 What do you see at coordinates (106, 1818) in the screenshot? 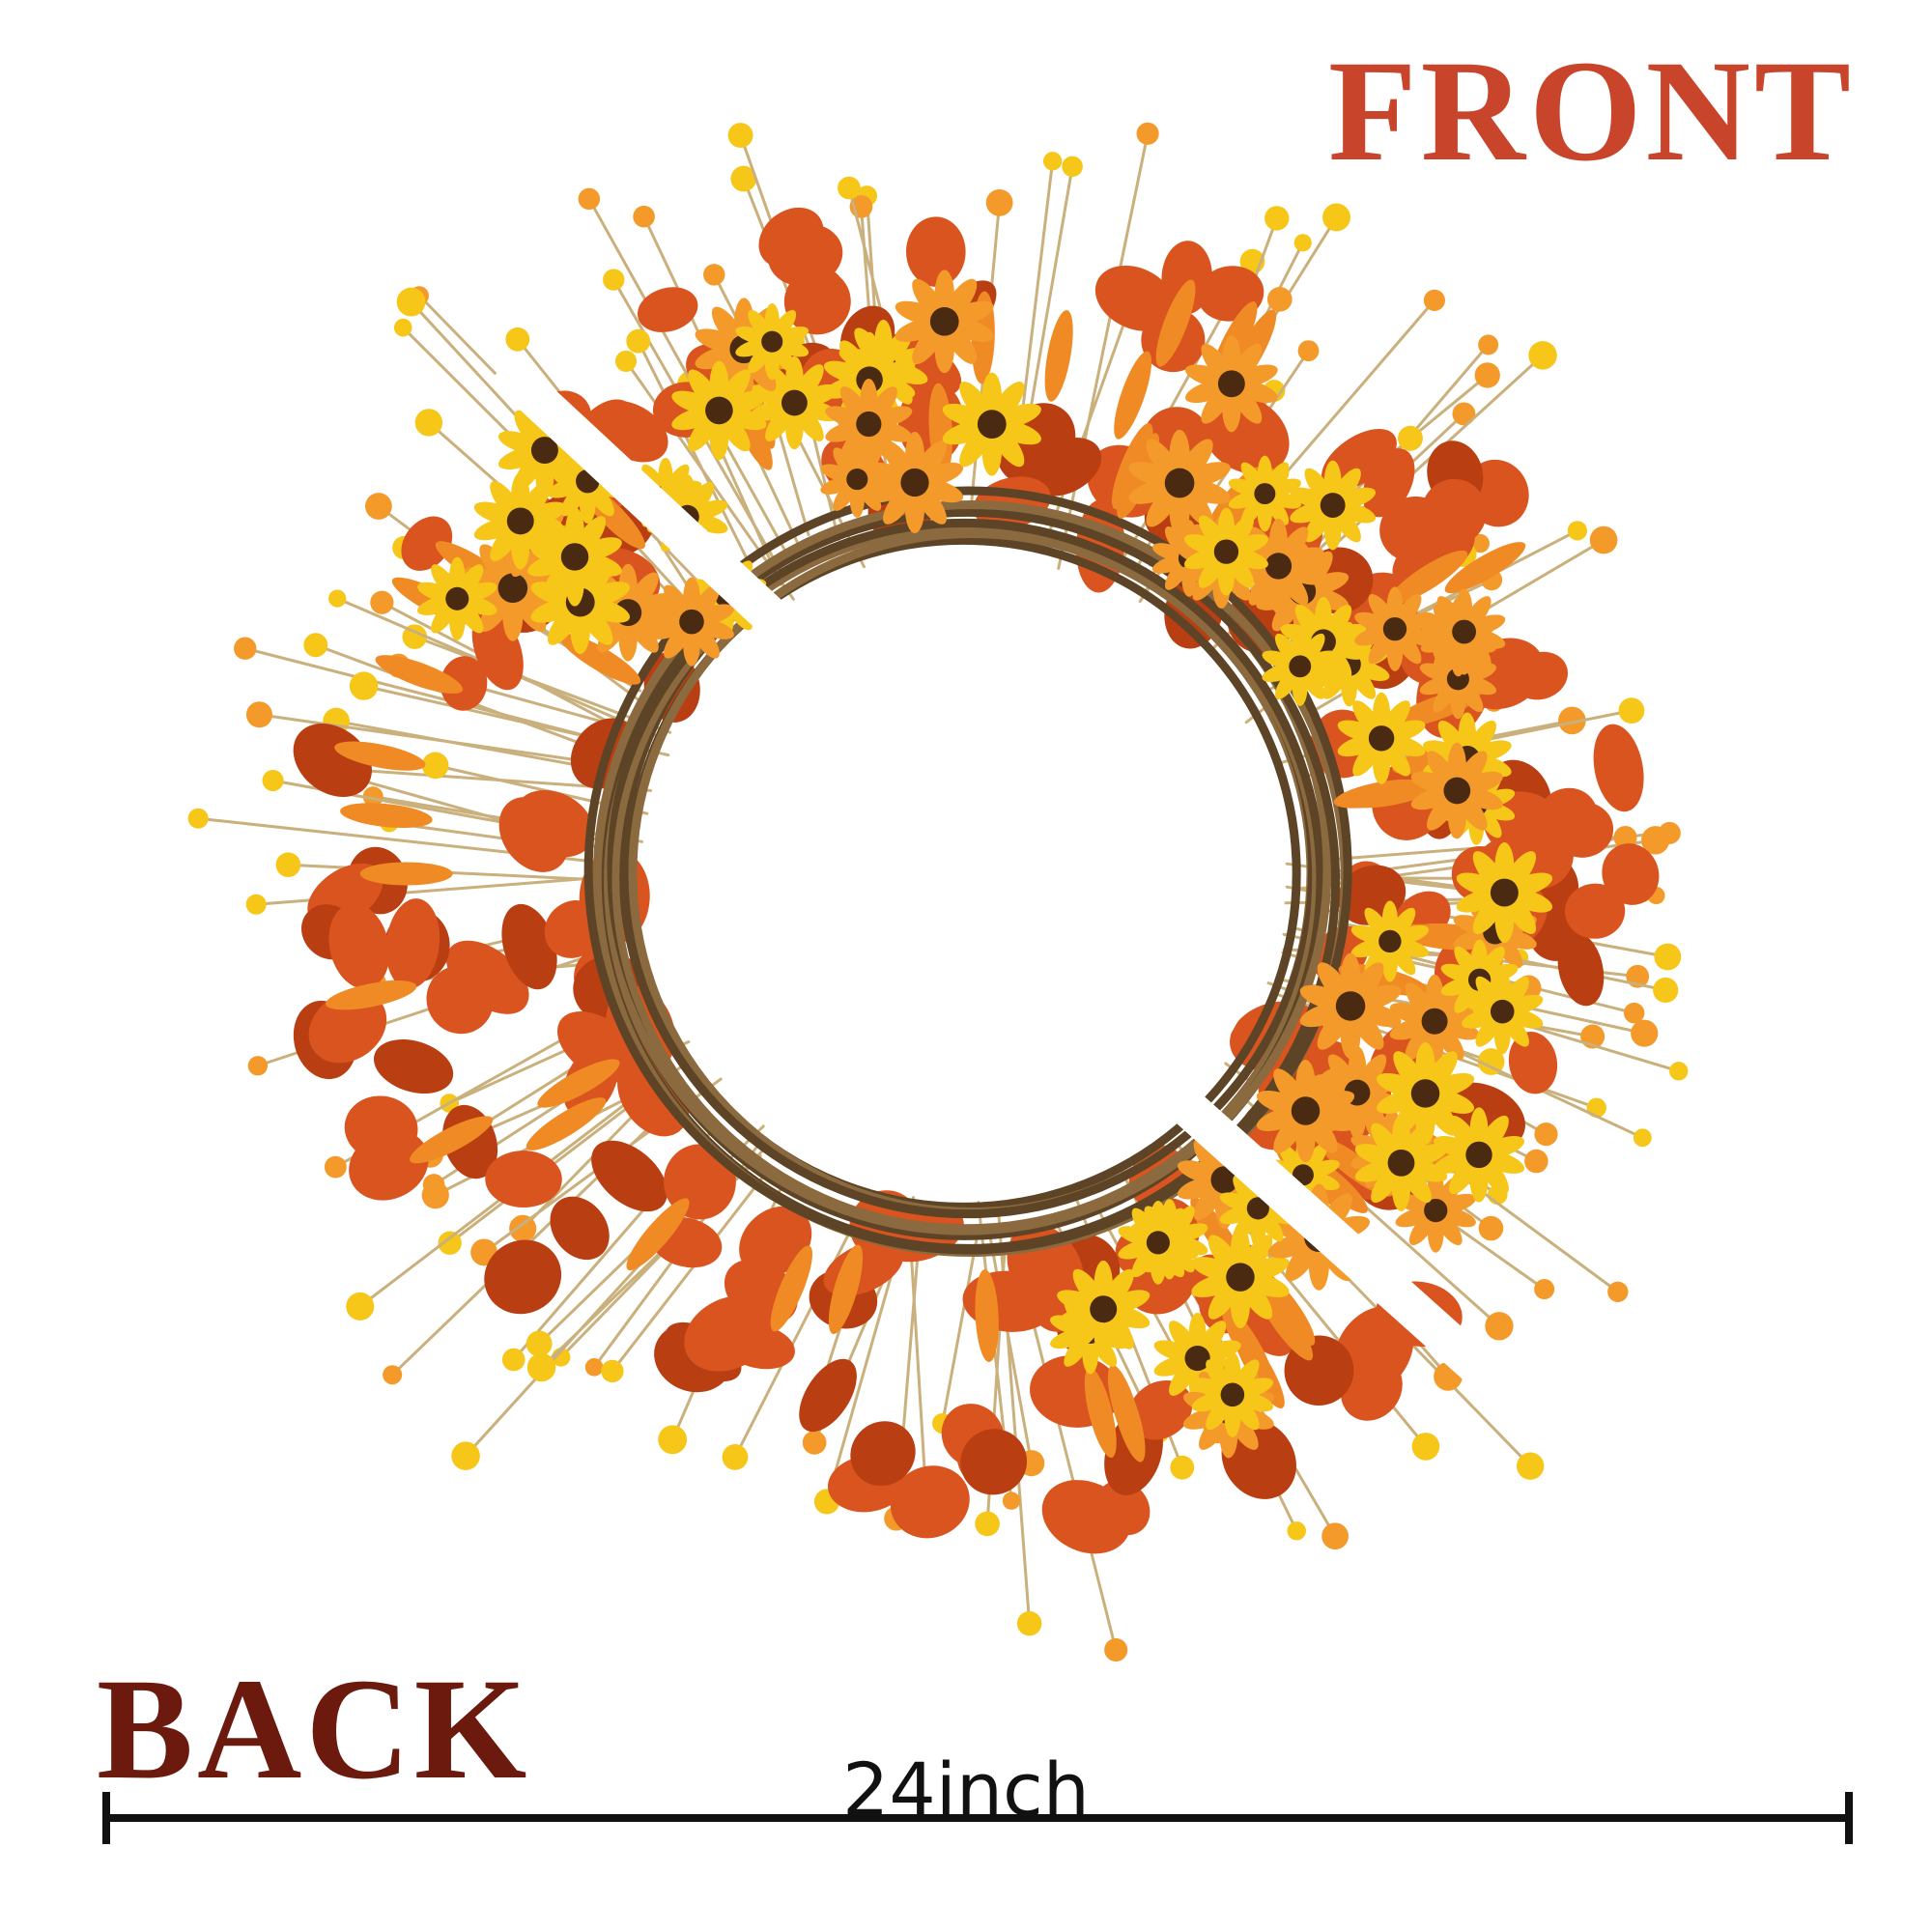
I see `dimension-cap-left` at bounding box center [106, 1818].